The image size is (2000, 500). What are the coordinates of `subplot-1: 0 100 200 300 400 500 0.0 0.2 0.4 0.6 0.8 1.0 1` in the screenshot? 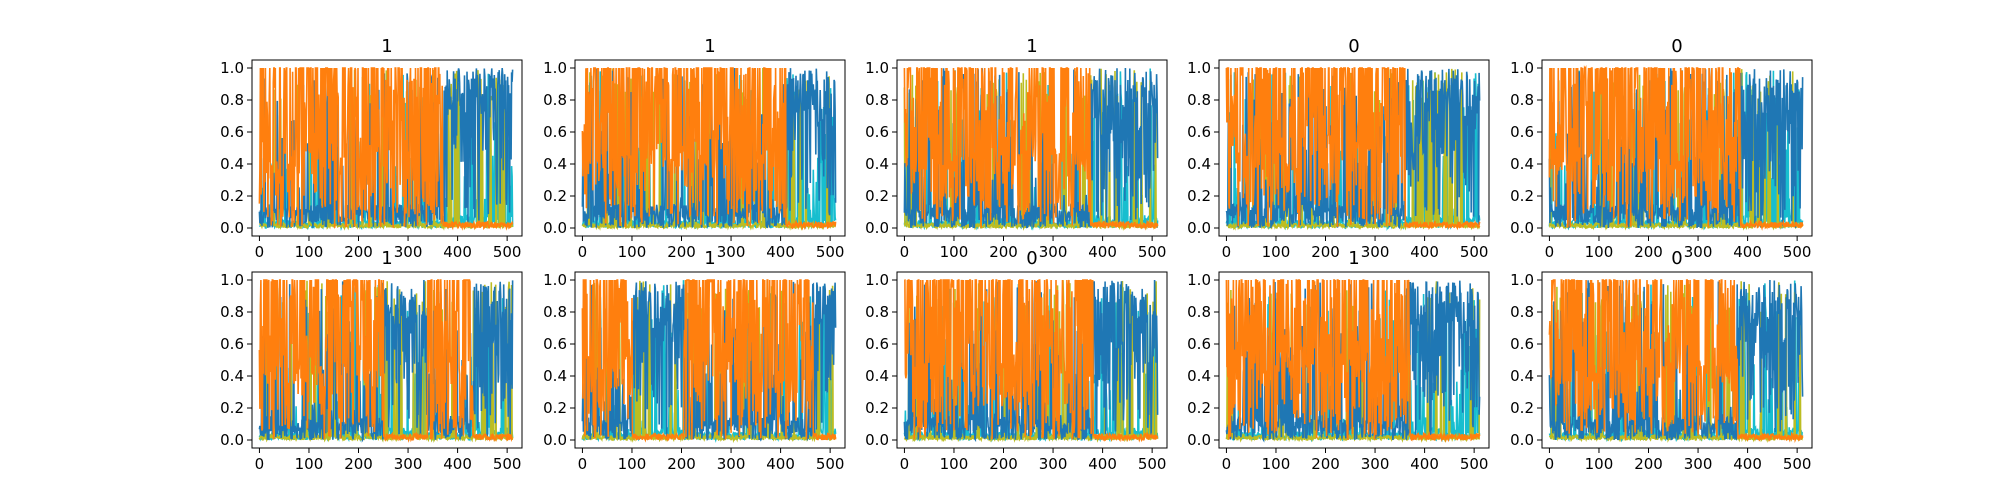 It's located at (371, 148).